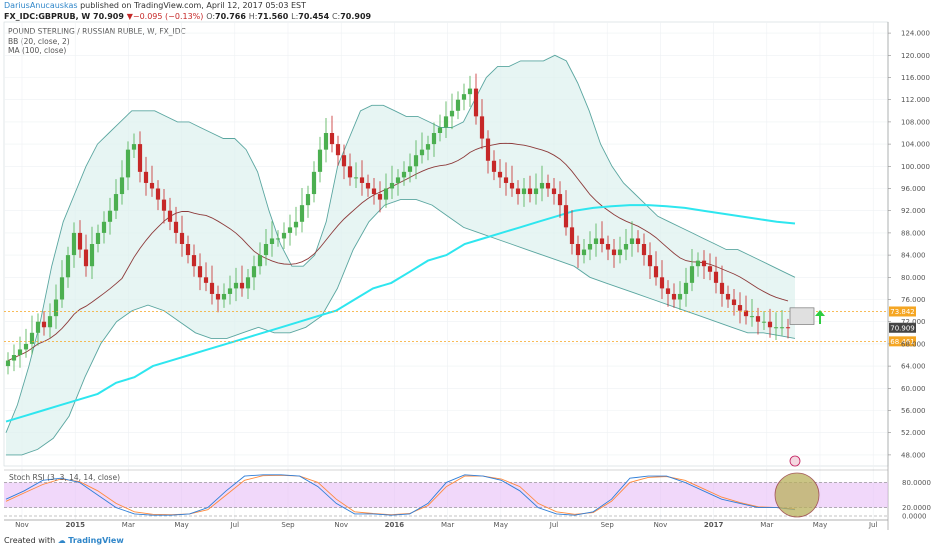 The height and width of the screenshot is (550, 932). What do you see at coordinates (314, 16) in the screenshot?
I see `low-value: 70.454` at bounding box center [314, 16].